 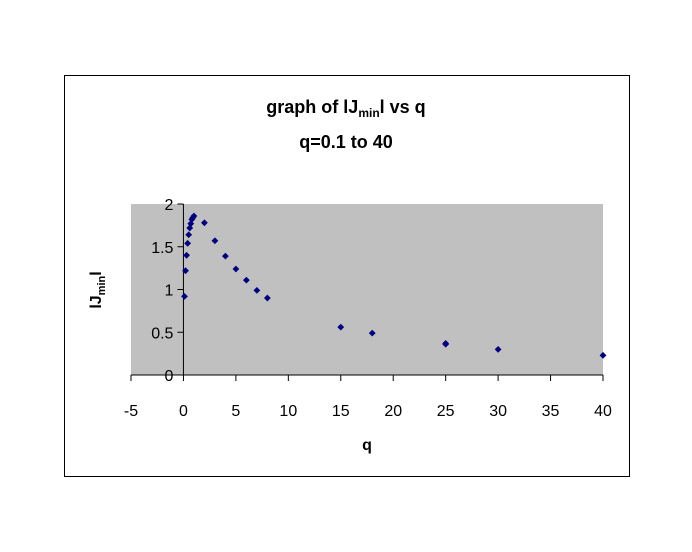 I want to click on x-tick-labels: -5 0 5 10 15 20 25 30 35 40, so click(x=368, y=411).